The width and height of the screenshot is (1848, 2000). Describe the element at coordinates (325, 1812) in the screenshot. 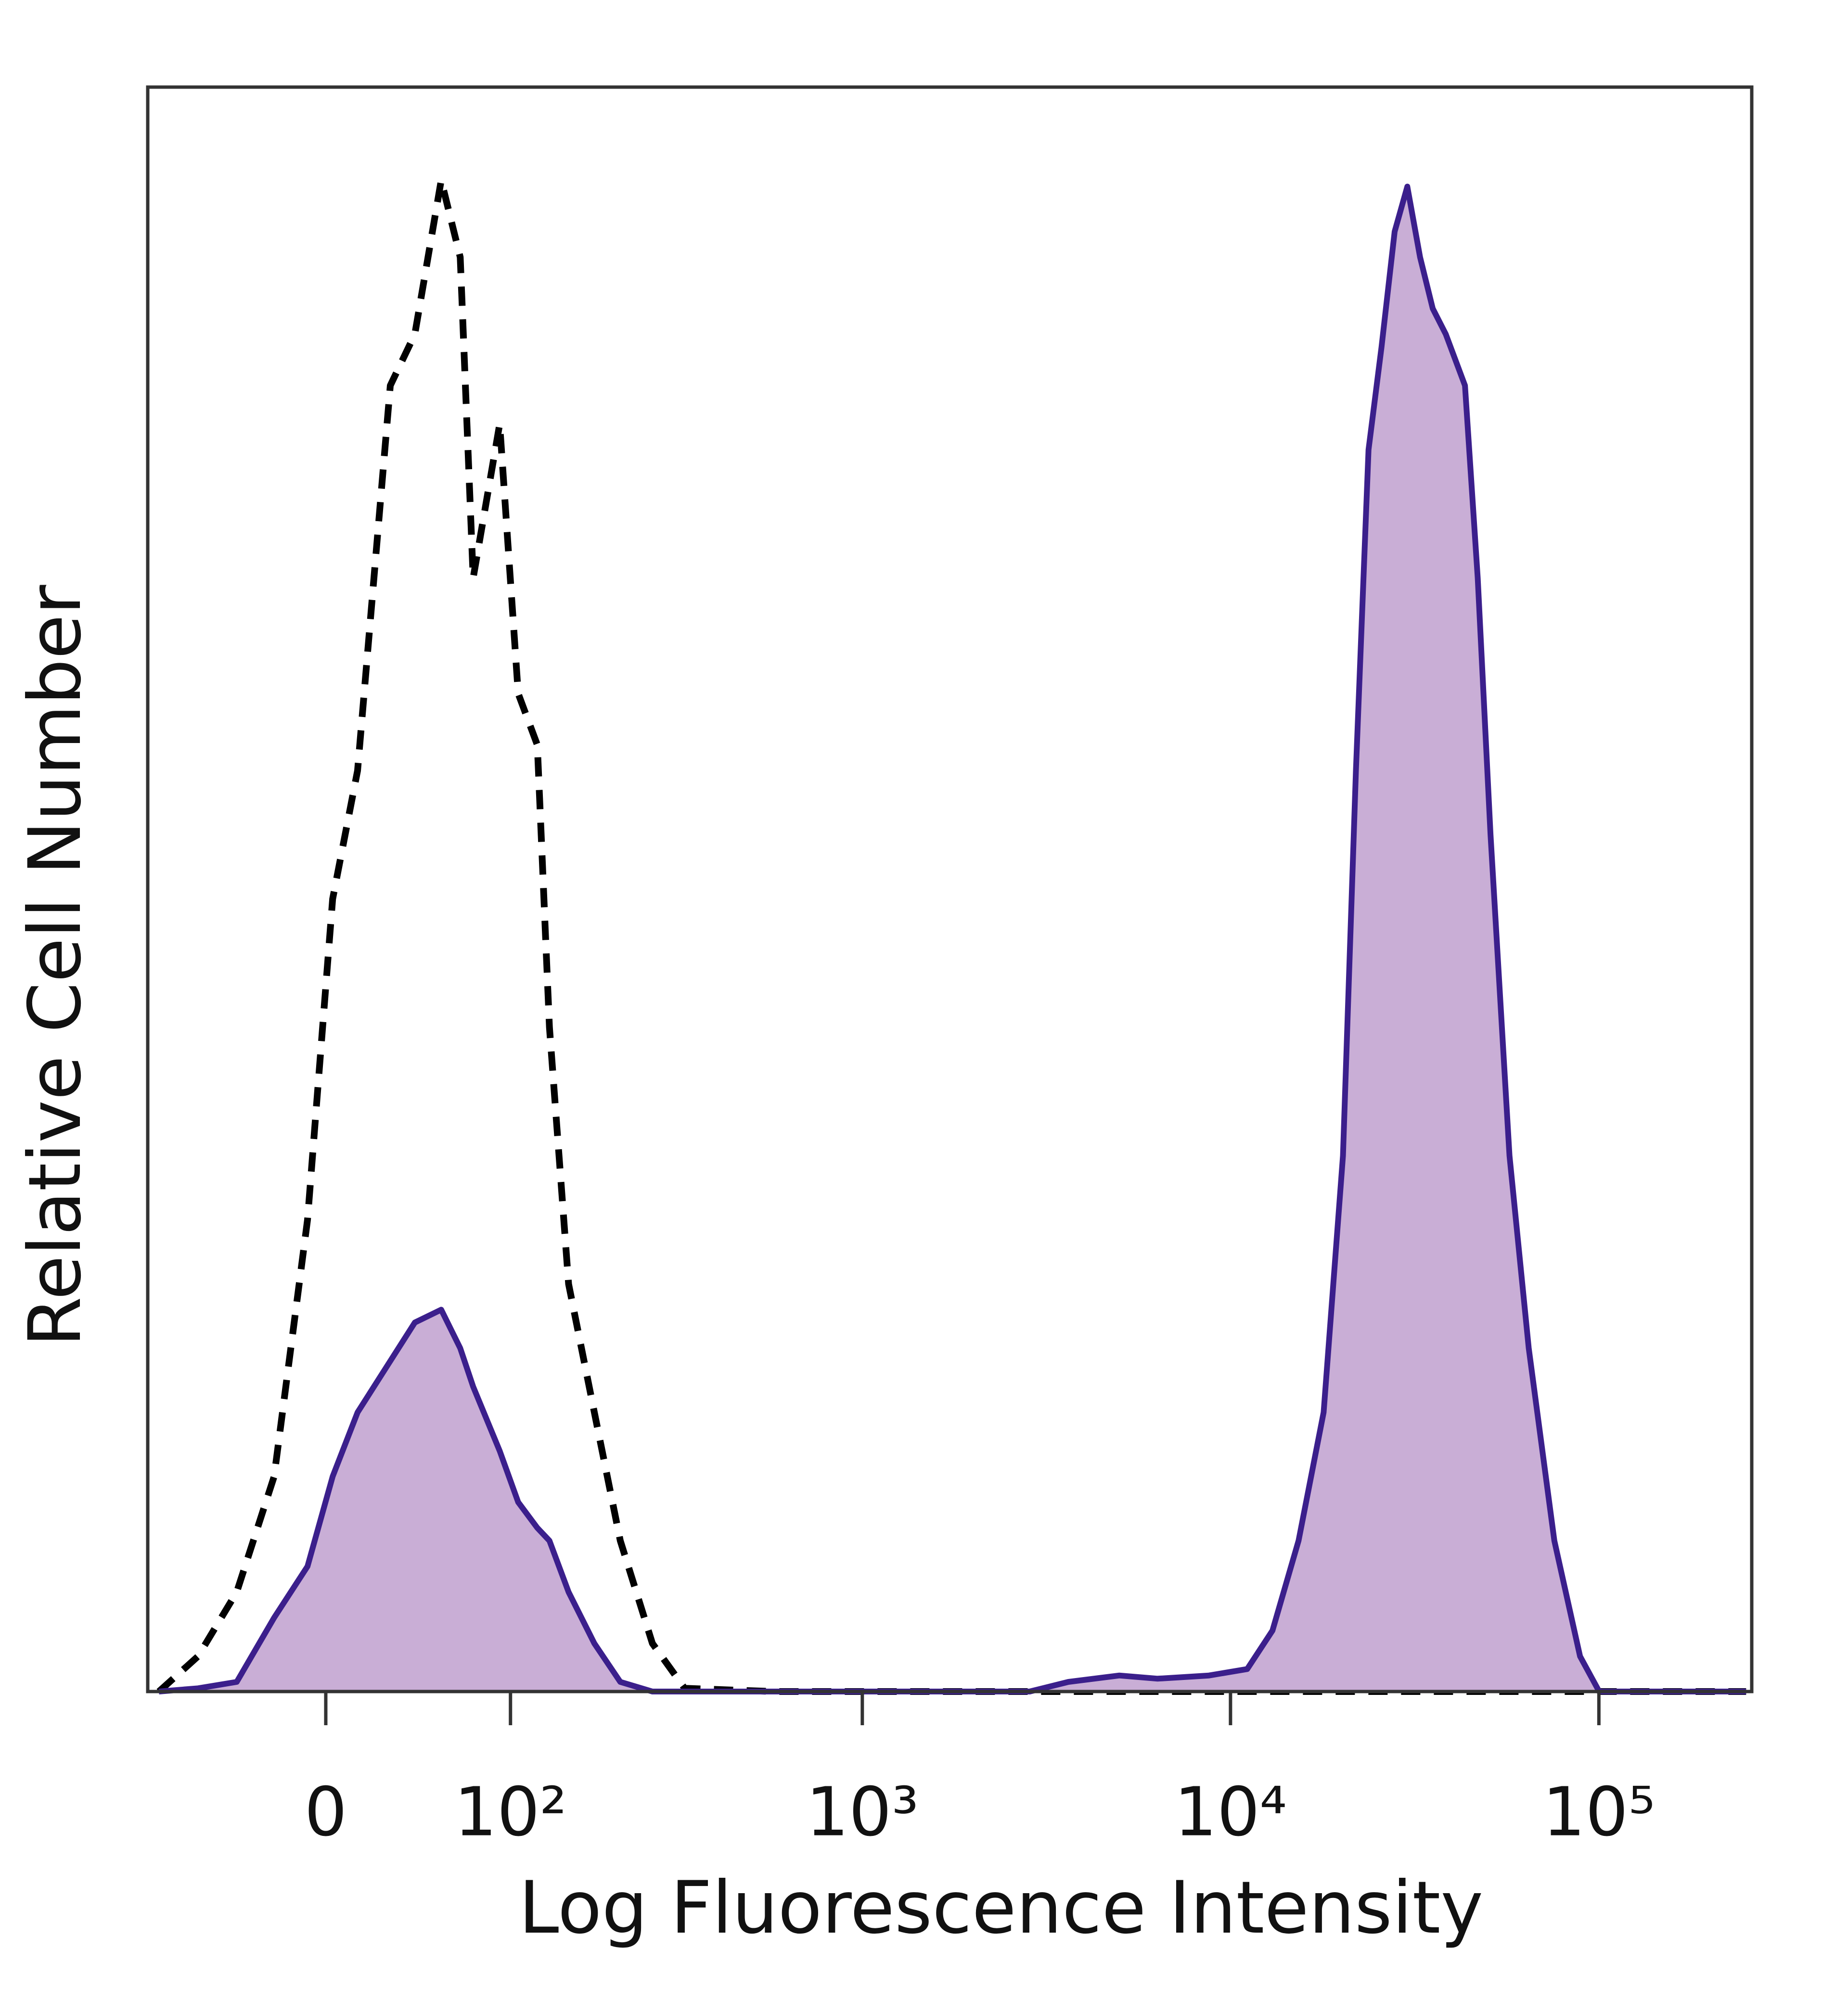

I see `x-tick-label: 0` at that location.